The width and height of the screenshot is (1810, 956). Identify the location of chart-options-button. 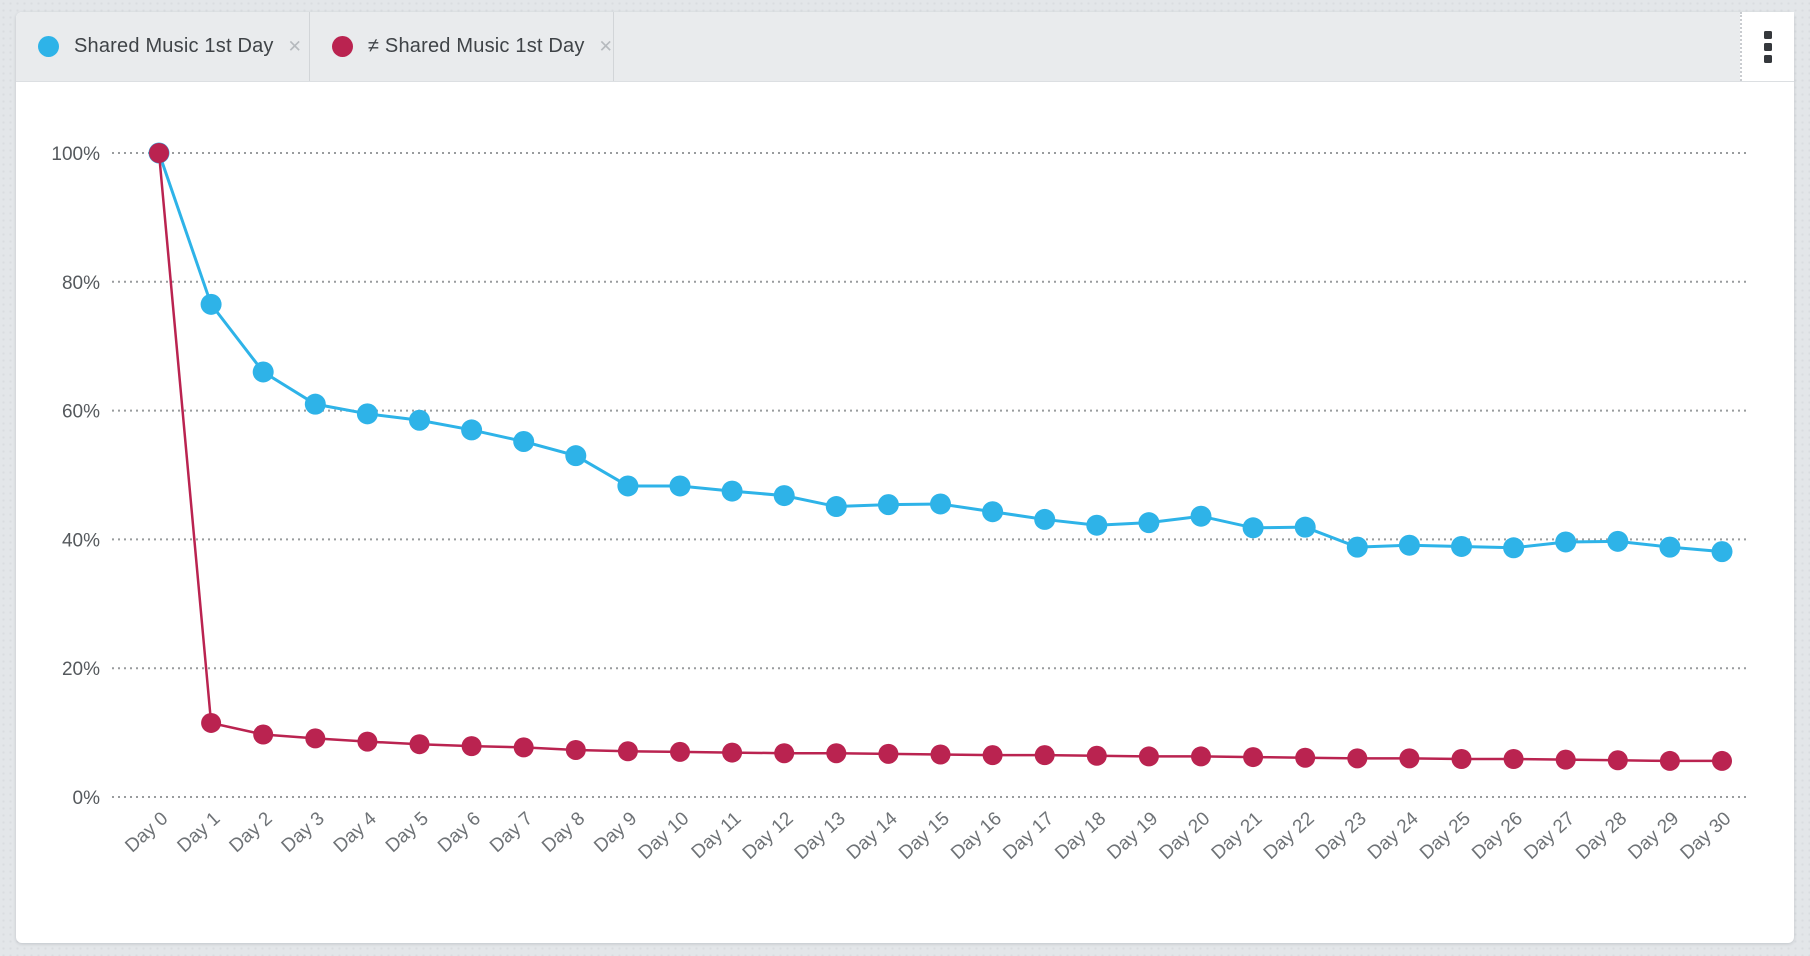
(1767, 46).